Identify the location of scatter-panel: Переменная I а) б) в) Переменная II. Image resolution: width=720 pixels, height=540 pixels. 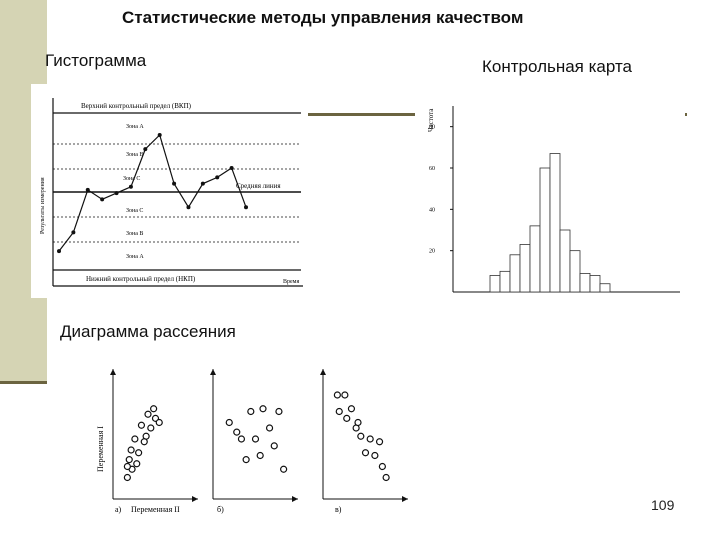
(260, 438).